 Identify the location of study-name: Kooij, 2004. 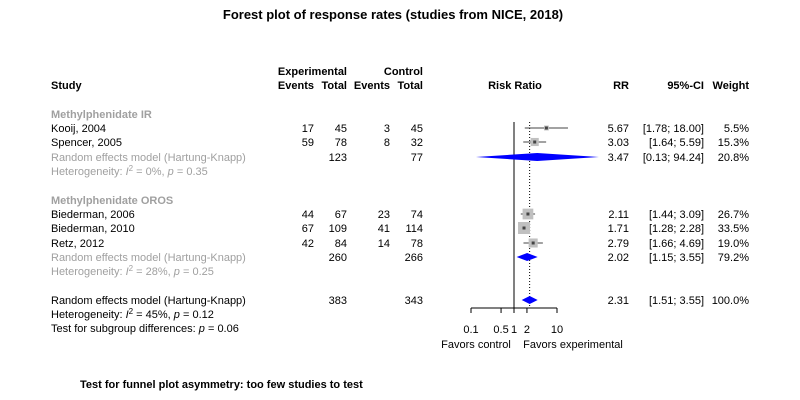
(78, 129).